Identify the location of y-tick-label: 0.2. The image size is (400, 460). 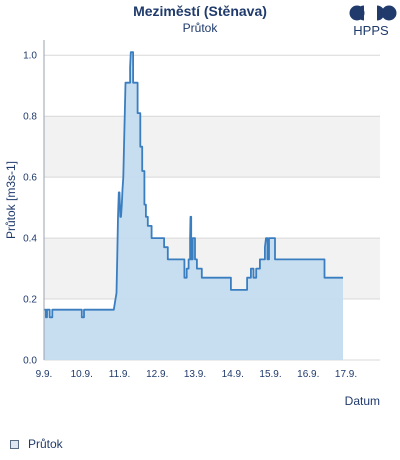
(30, 300).